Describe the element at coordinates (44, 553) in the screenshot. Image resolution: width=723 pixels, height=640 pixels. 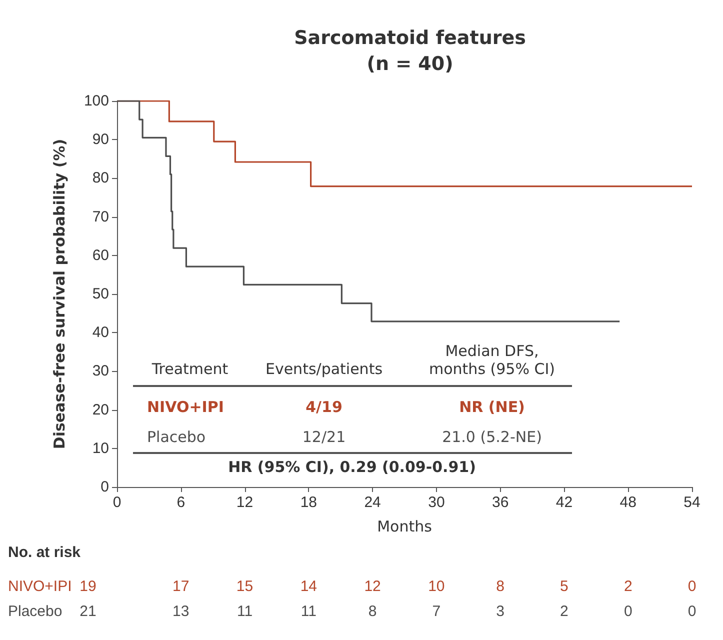
I see `text: No. at risk` at that location.